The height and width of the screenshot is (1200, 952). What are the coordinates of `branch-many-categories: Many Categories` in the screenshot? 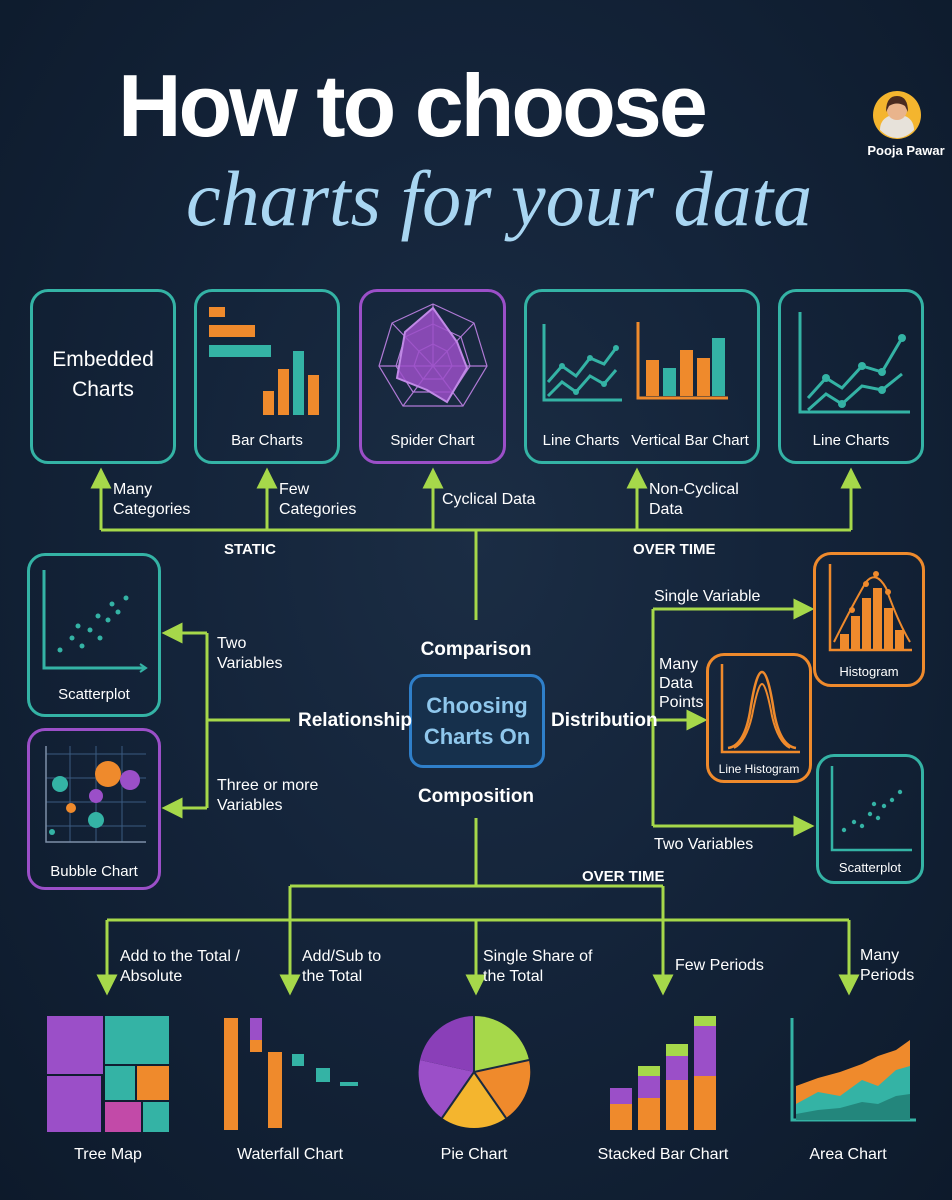 It's located at (152, 499).